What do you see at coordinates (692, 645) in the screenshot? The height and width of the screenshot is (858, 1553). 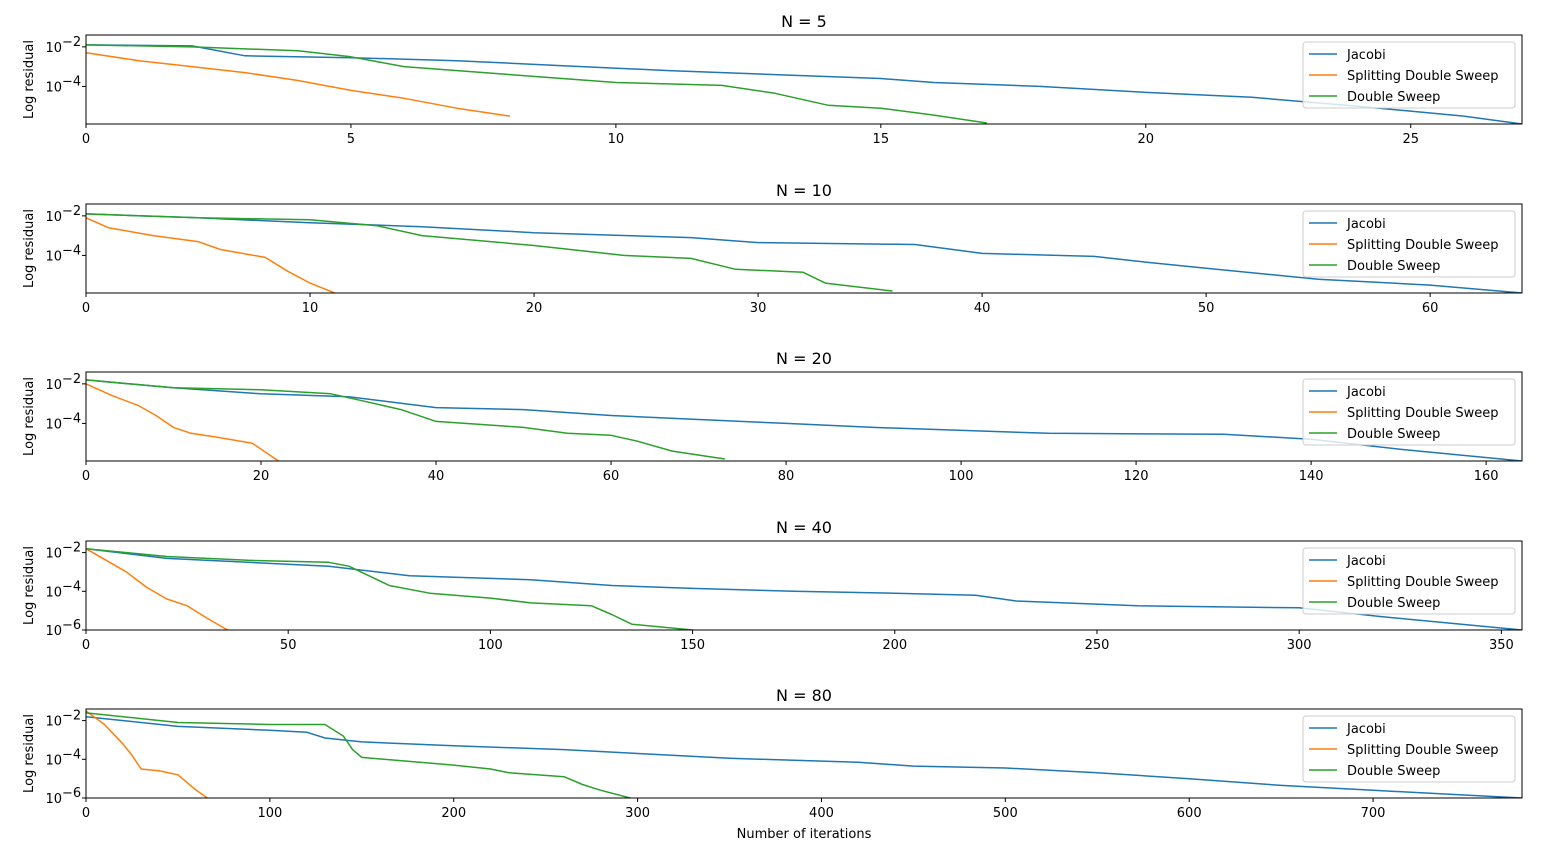 I see `x-tick-label: 150` at bounding box center [692, 645].